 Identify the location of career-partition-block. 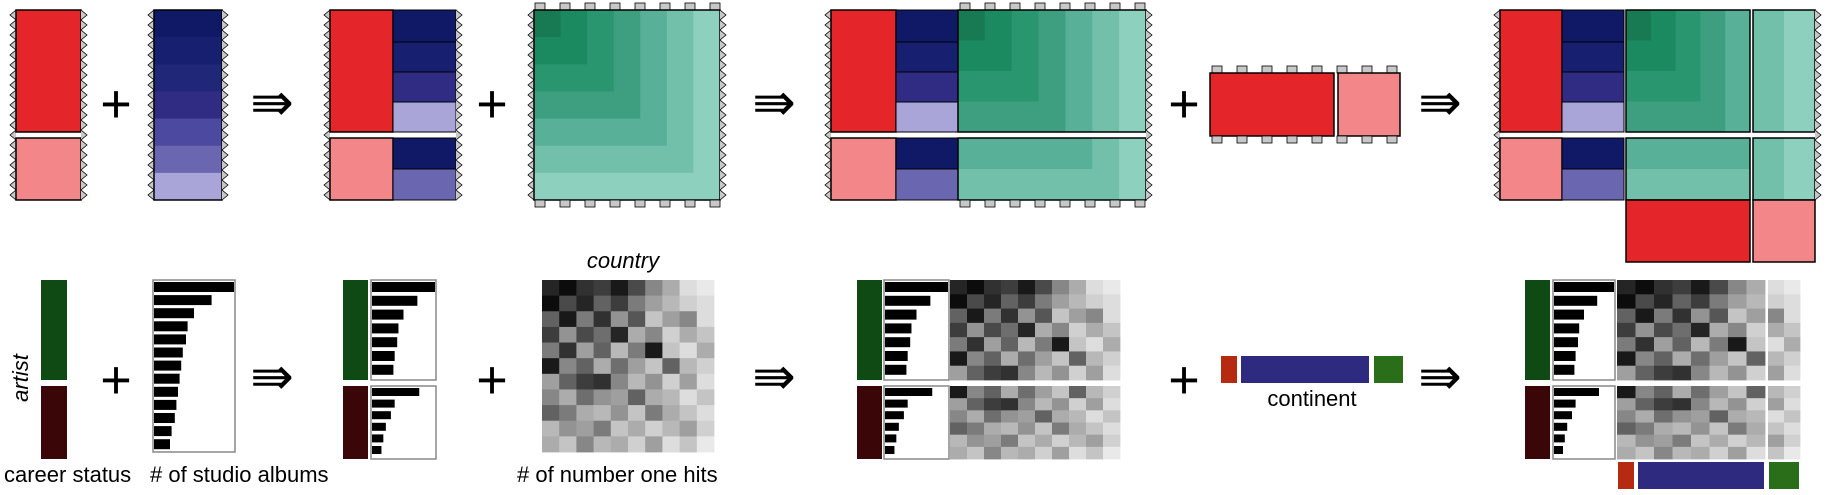
(48, 105).